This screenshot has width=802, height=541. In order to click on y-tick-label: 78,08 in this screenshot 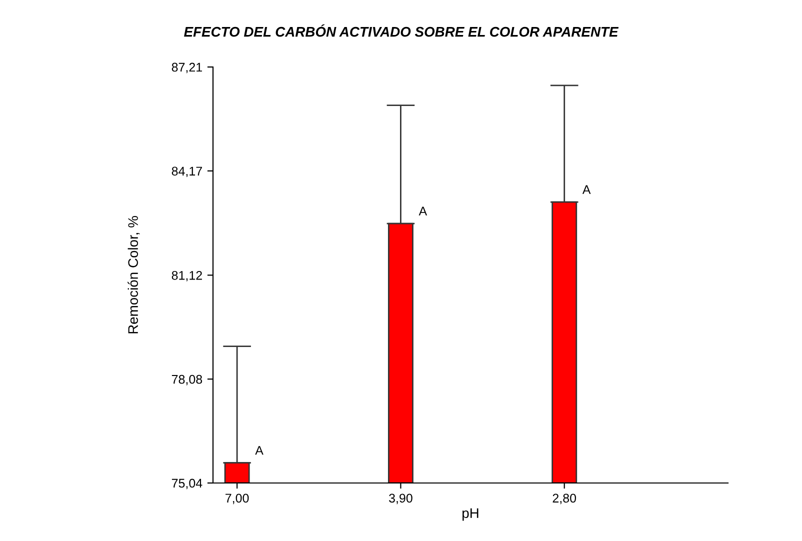, I will do `click(187, 380)`.